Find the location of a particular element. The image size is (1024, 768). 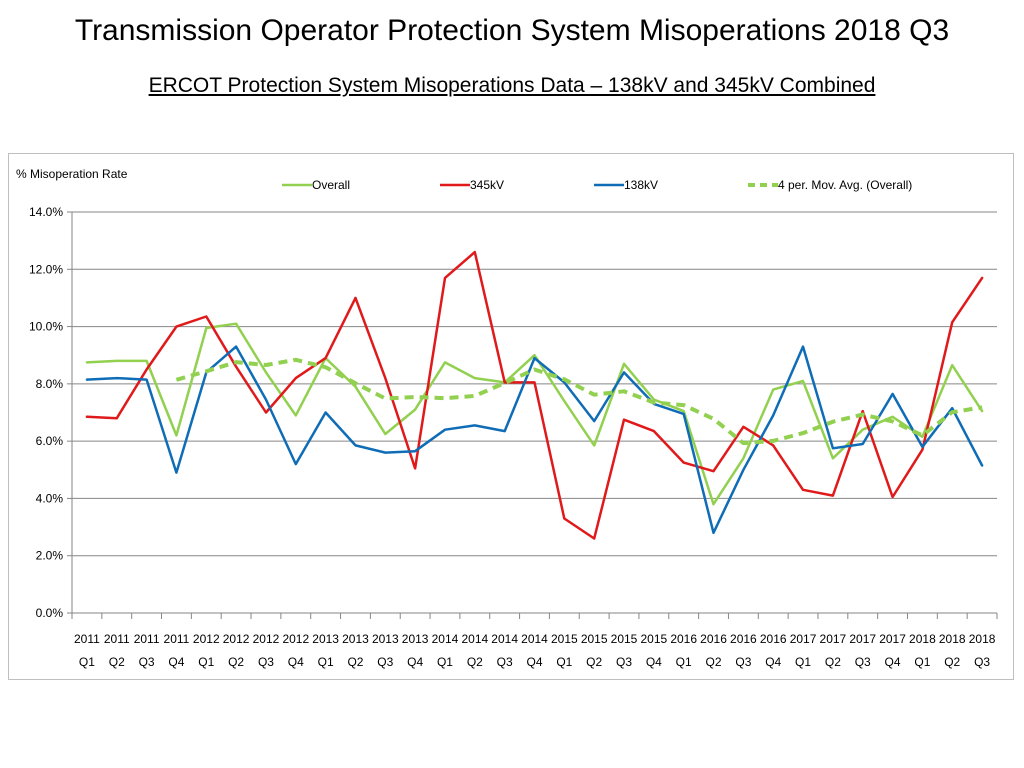

y-tick-label: 2.0% is located at coordinates (50, 556).